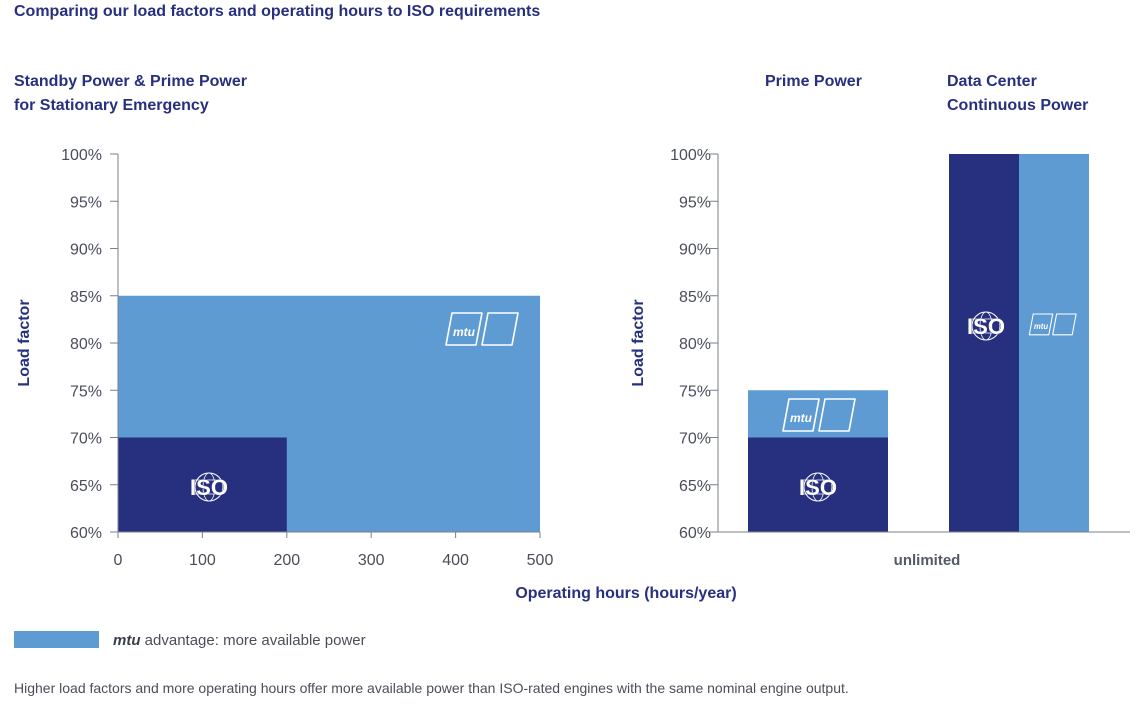 This screenshot has height=710, width=1140. I want to click on x-tick-label: 200, so click(286, 560).